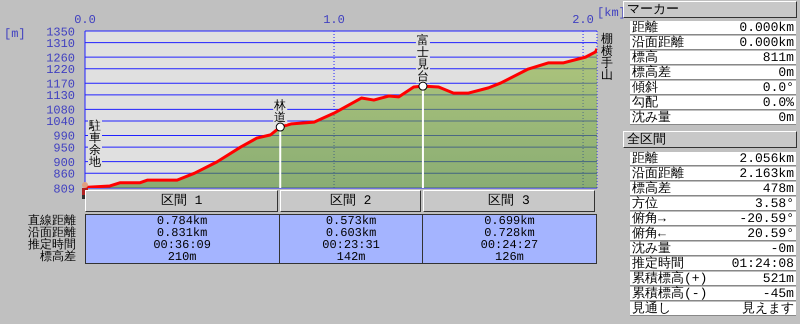 This screenshot has height=324, width=800. Describe the element at coordinates (607, 57) in the screenshot. I see `annotation: 棚横手山` at that location.